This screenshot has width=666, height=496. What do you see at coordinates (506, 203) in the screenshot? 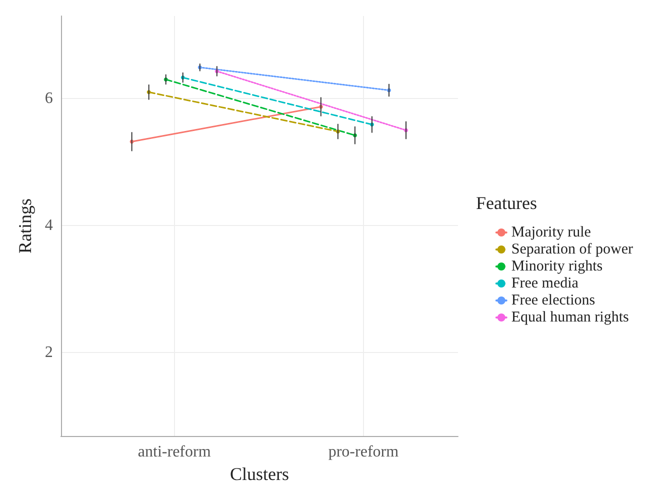
I see `legend-title: Features` at bounding box center [506, 203].